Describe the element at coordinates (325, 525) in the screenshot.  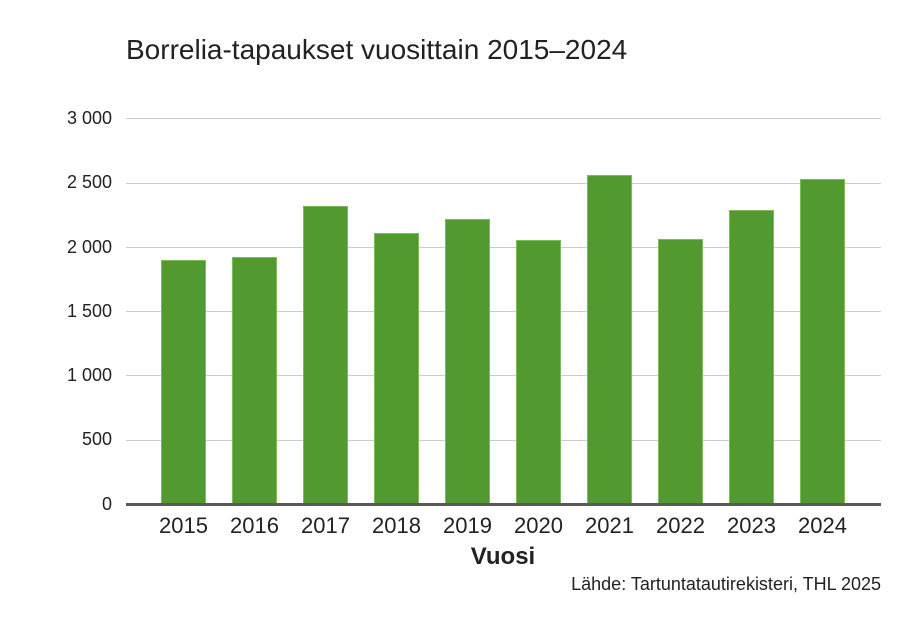
I see `x-tick-label: 2017` at that location.